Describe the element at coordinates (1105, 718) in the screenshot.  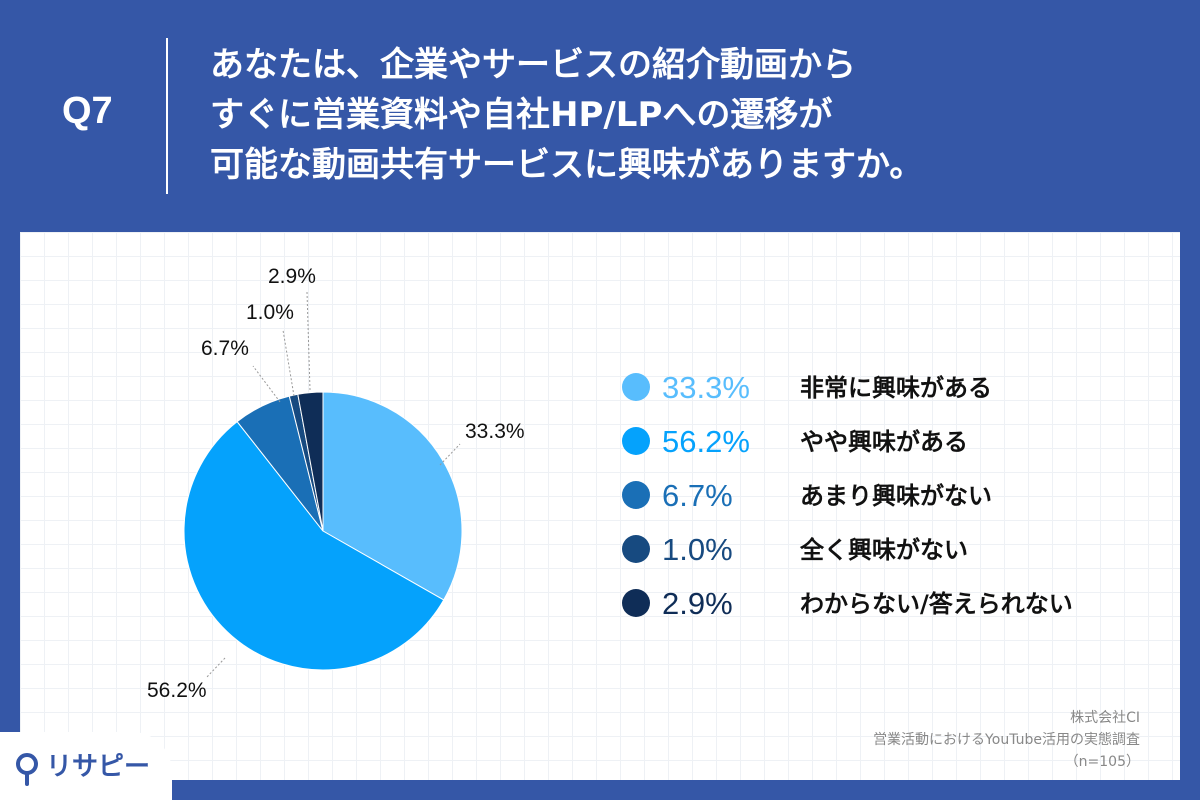
I see `source-company: 株式会社CI` at that location.